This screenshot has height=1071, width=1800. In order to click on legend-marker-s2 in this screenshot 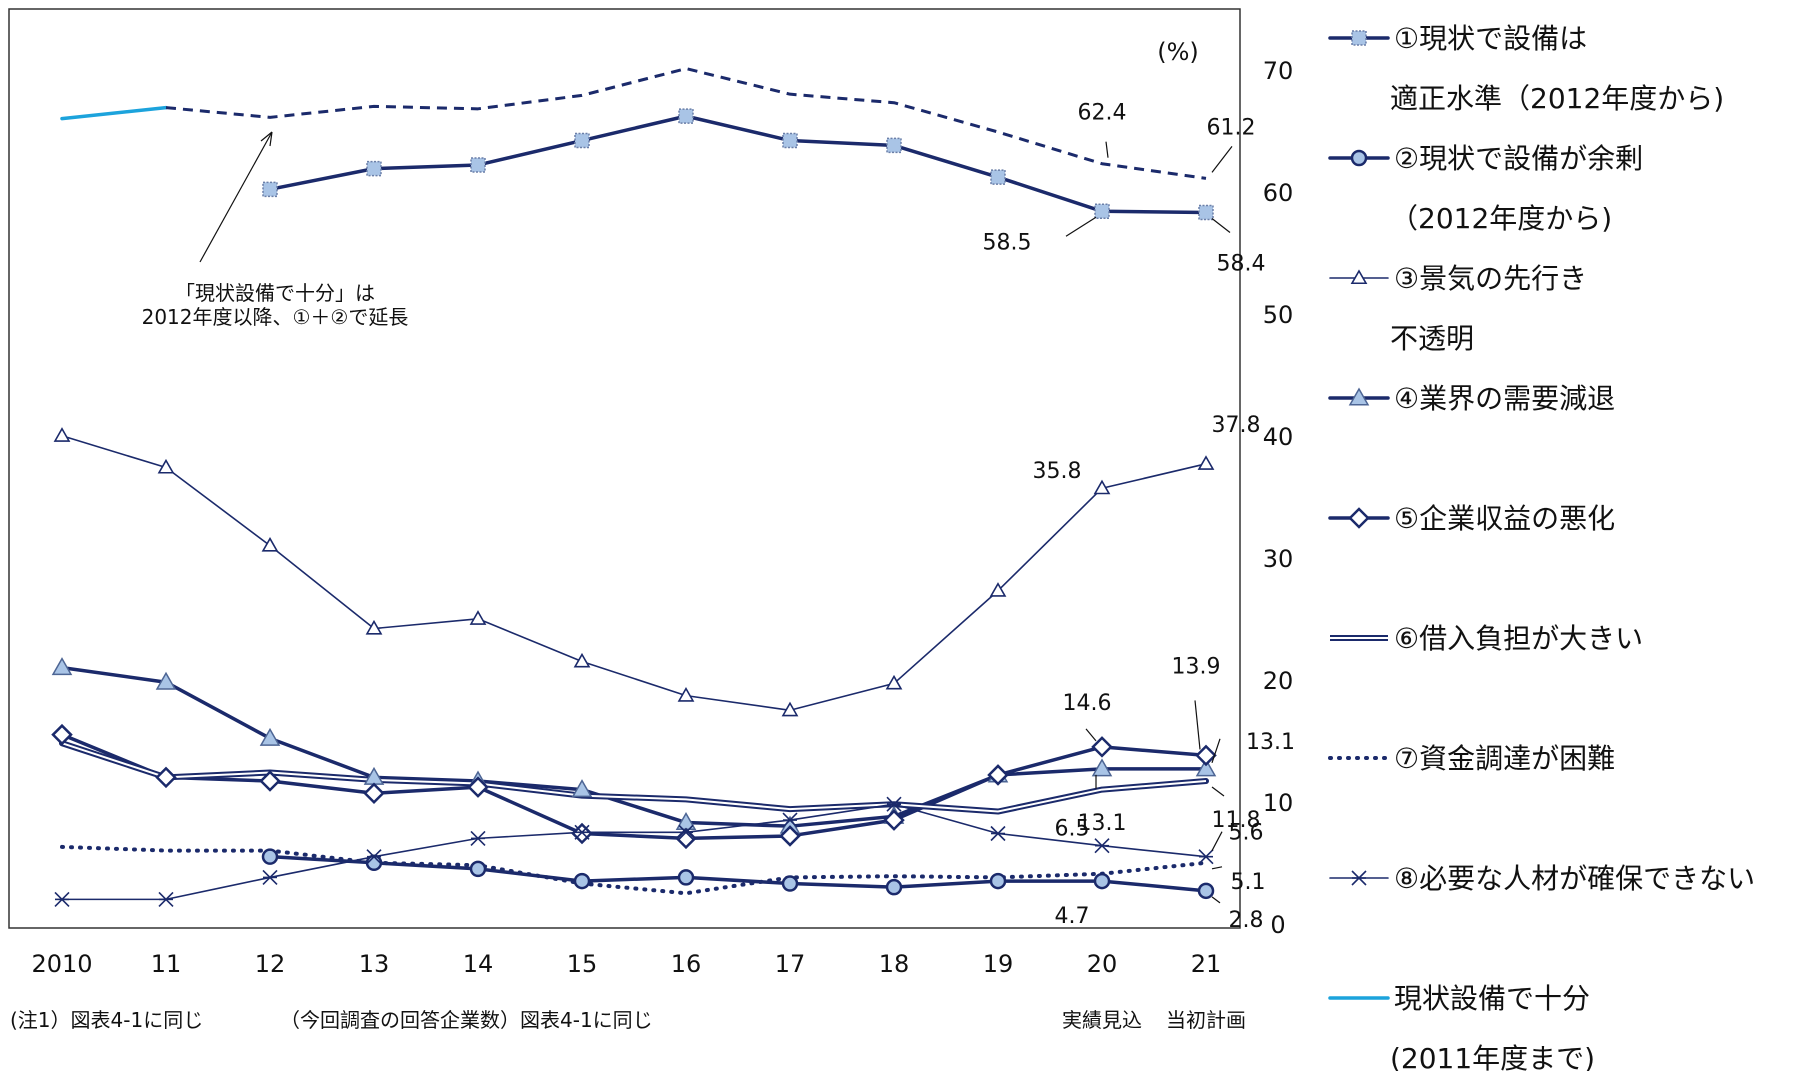, I will do `click(1359, 158)`.